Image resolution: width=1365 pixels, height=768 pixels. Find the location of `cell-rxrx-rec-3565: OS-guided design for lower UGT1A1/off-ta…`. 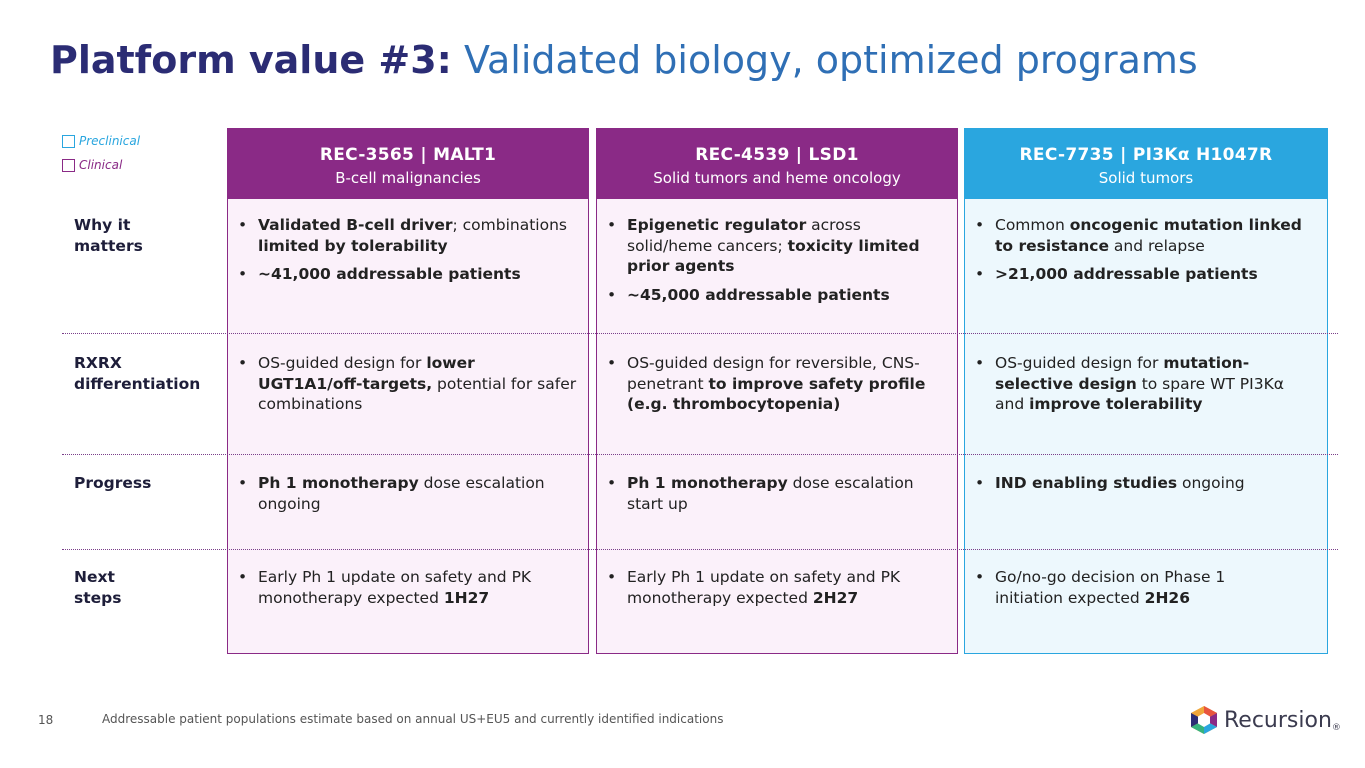

cell-rxrx-rec-3565: OS-guided design for lower UGT1A1/off-ta… is located at coordinates (403, 388).